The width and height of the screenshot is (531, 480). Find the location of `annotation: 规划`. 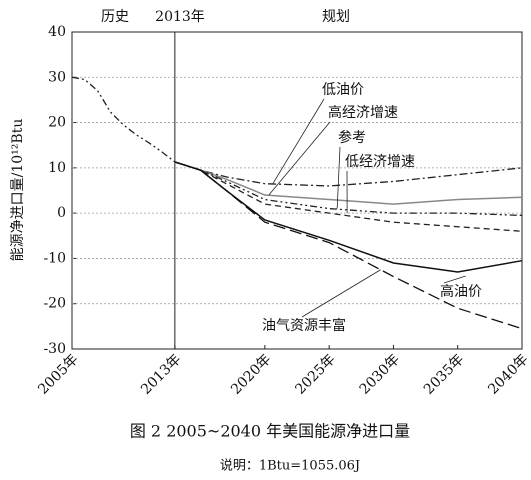

annotation: 规划 is located at coordinates (336, 17).